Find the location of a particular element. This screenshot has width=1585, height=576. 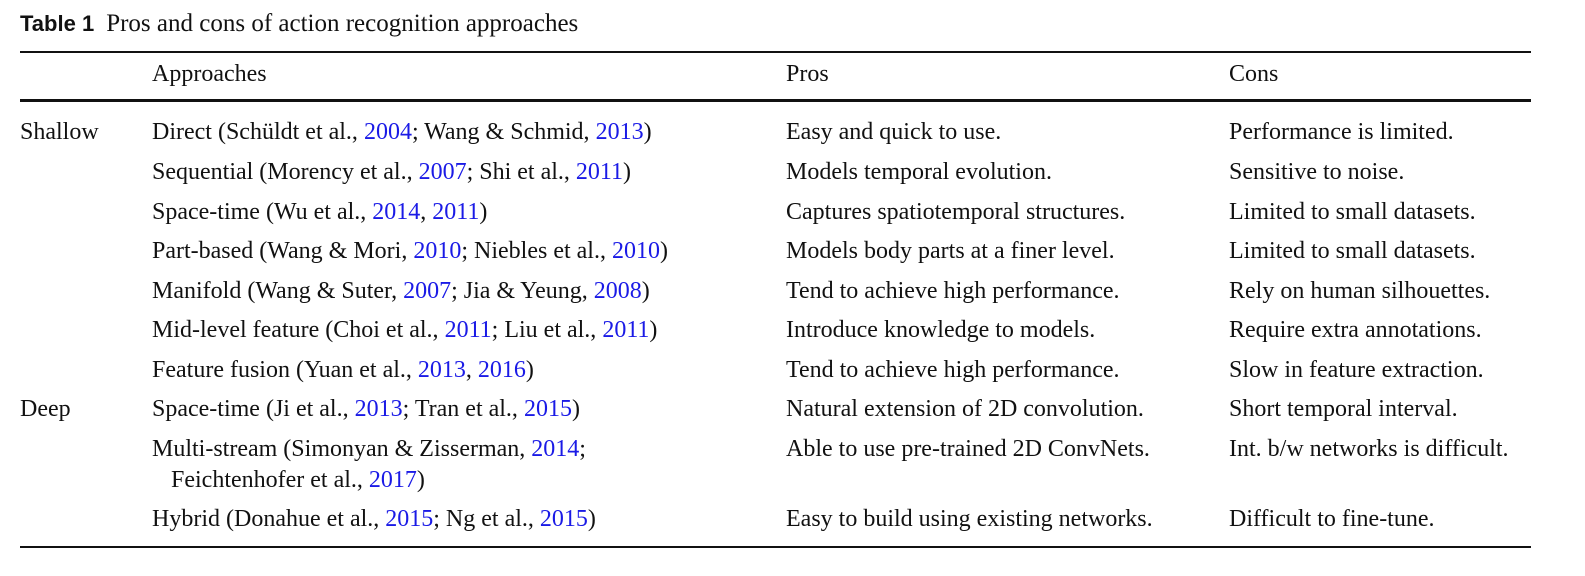

approach-text: ; Jia & Yeung, is located at coordinates (522, 291).